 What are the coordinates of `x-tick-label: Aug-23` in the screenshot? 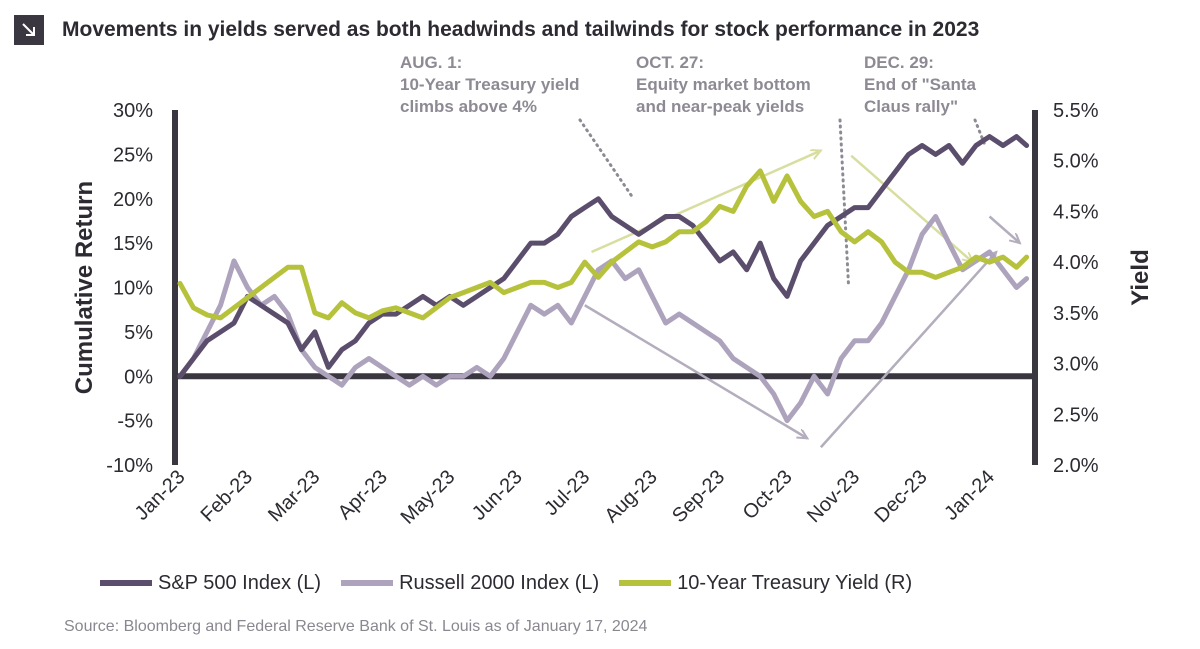 It's located at (631, 496).